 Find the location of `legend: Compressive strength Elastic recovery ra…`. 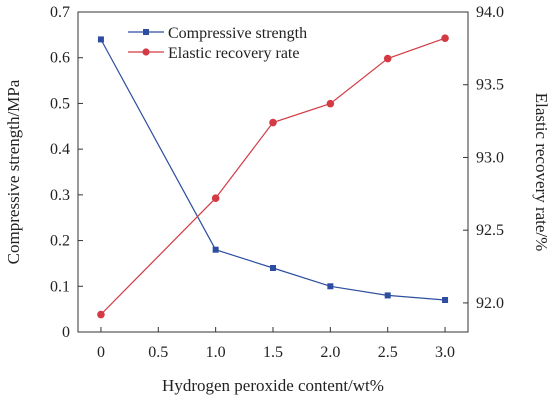

legend: Compressive strength Elastic recovery ra… is located at coordinates (217, 43).